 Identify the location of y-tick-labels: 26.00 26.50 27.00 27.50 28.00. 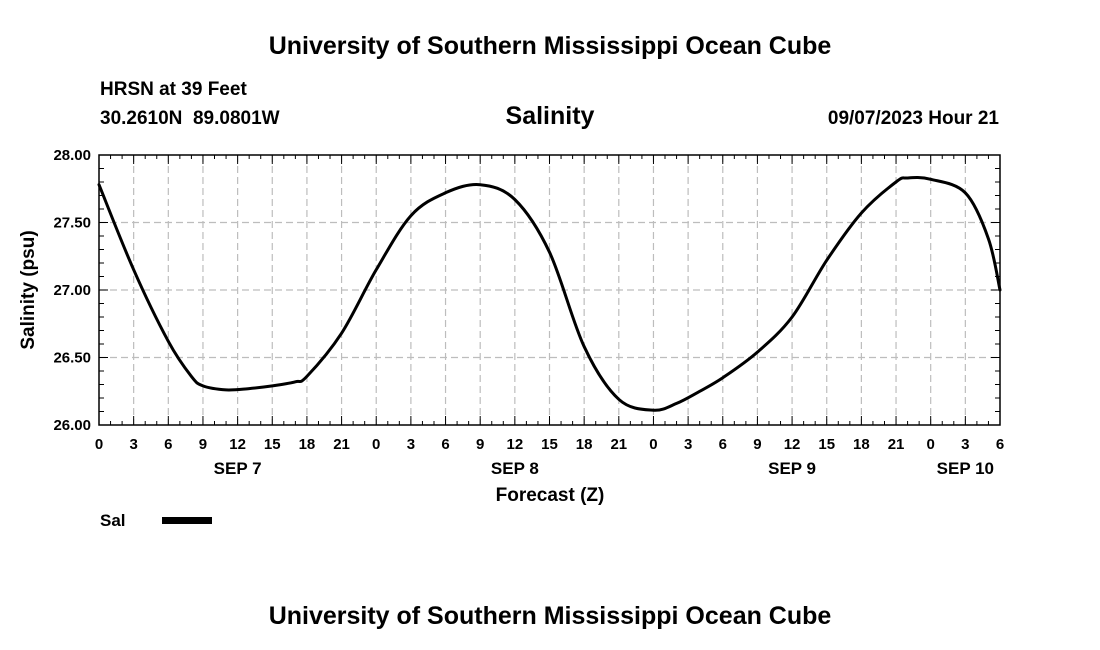
(72, 290).